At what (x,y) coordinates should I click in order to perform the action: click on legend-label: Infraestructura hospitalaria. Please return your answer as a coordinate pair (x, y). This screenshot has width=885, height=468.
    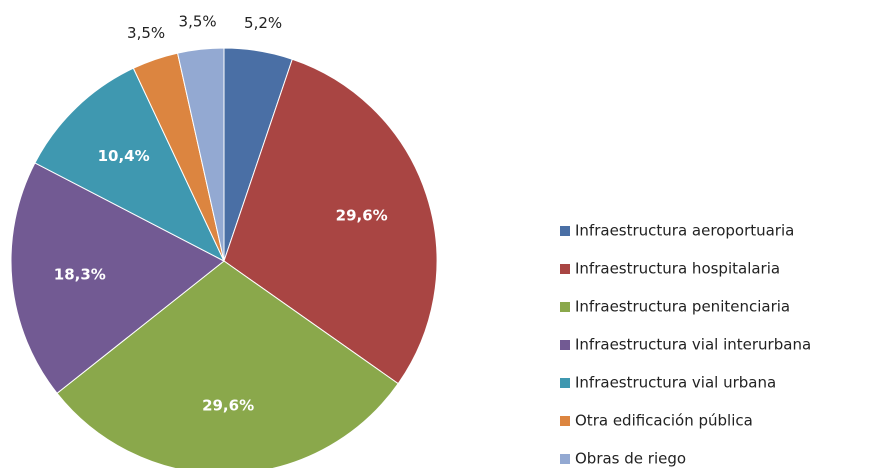
    Looking at the image, I should click on (677, 269).